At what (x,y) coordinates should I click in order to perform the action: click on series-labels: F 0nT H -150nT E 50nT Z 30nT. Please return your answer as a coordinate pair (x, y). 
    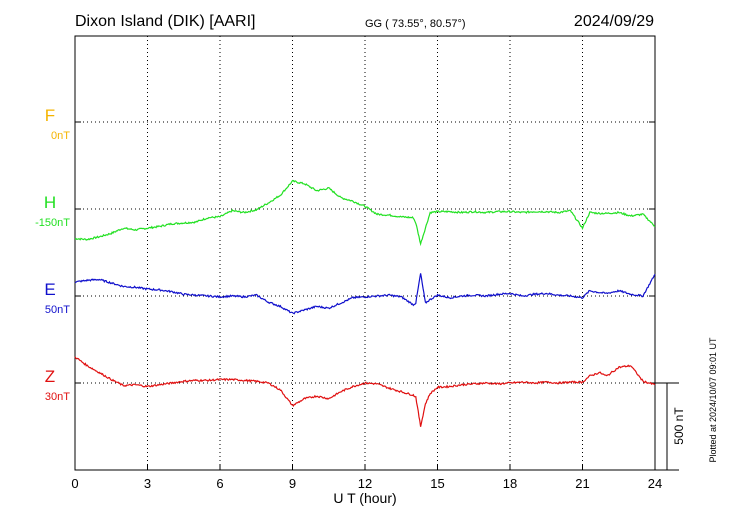
    Looking at the image, I should click on (52, 254).